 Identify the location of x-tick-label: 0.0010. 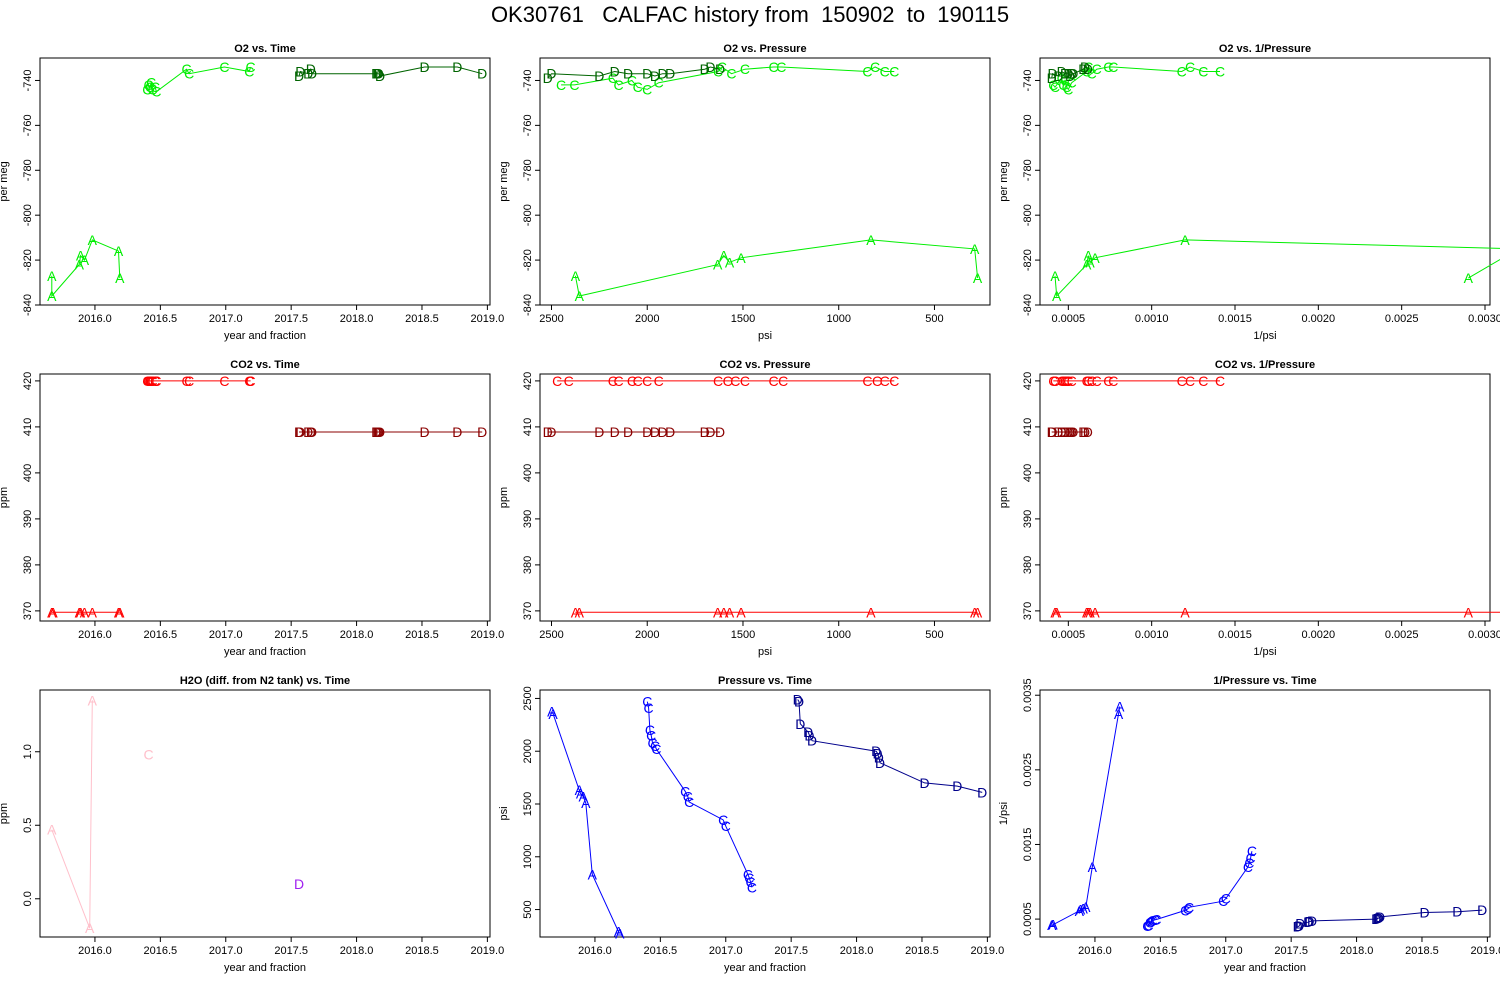
(1152, 635).